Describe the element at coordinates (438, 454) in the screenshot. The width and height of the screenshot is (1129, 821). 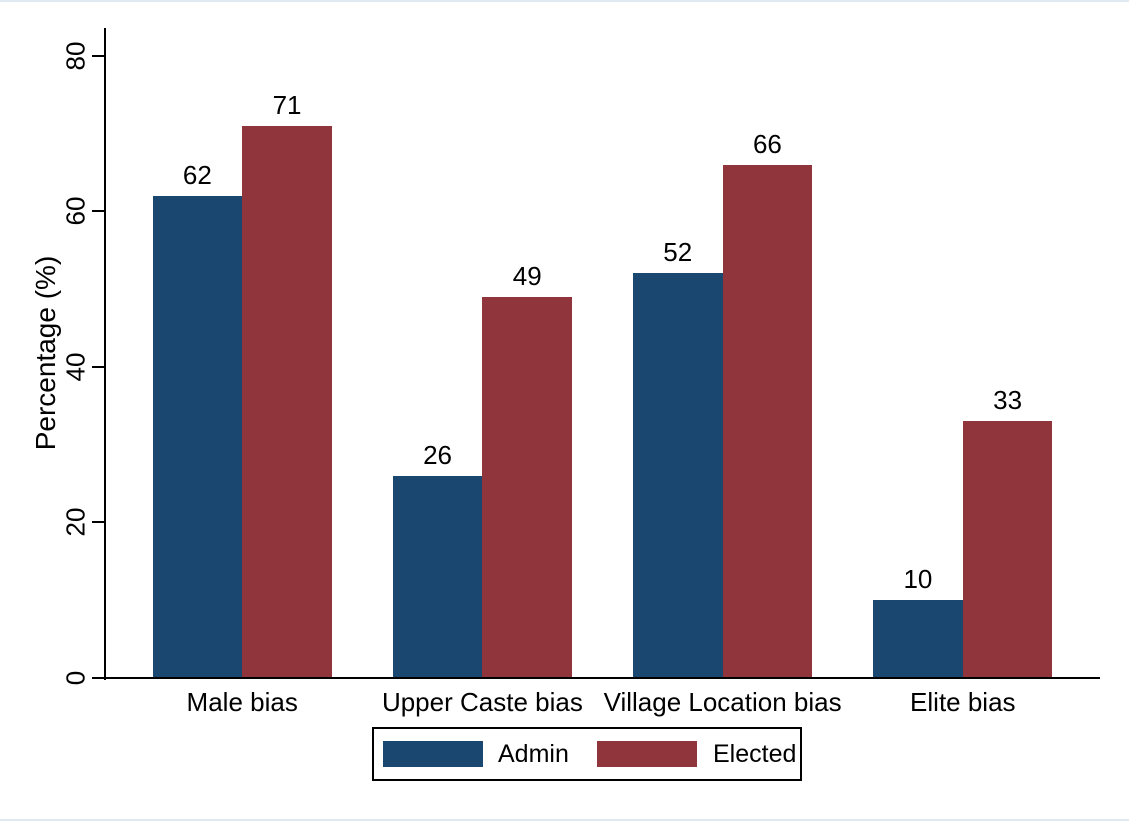
I see `bar-value-label: 26` at that location.